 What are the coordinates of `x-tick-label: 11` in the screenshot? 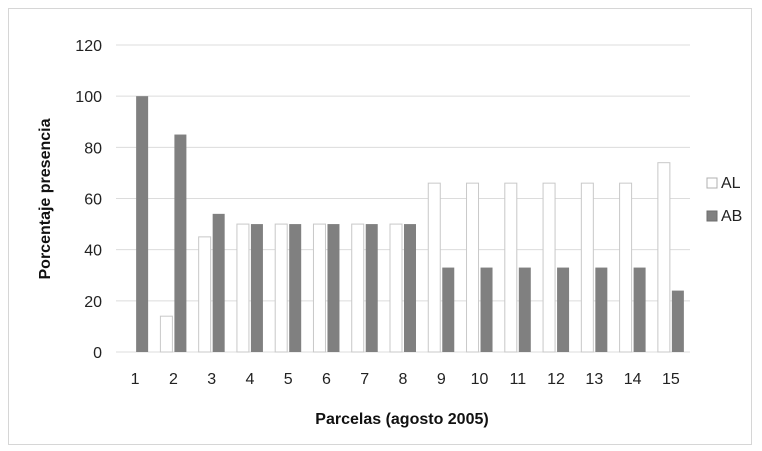 It's located at (517, 379).